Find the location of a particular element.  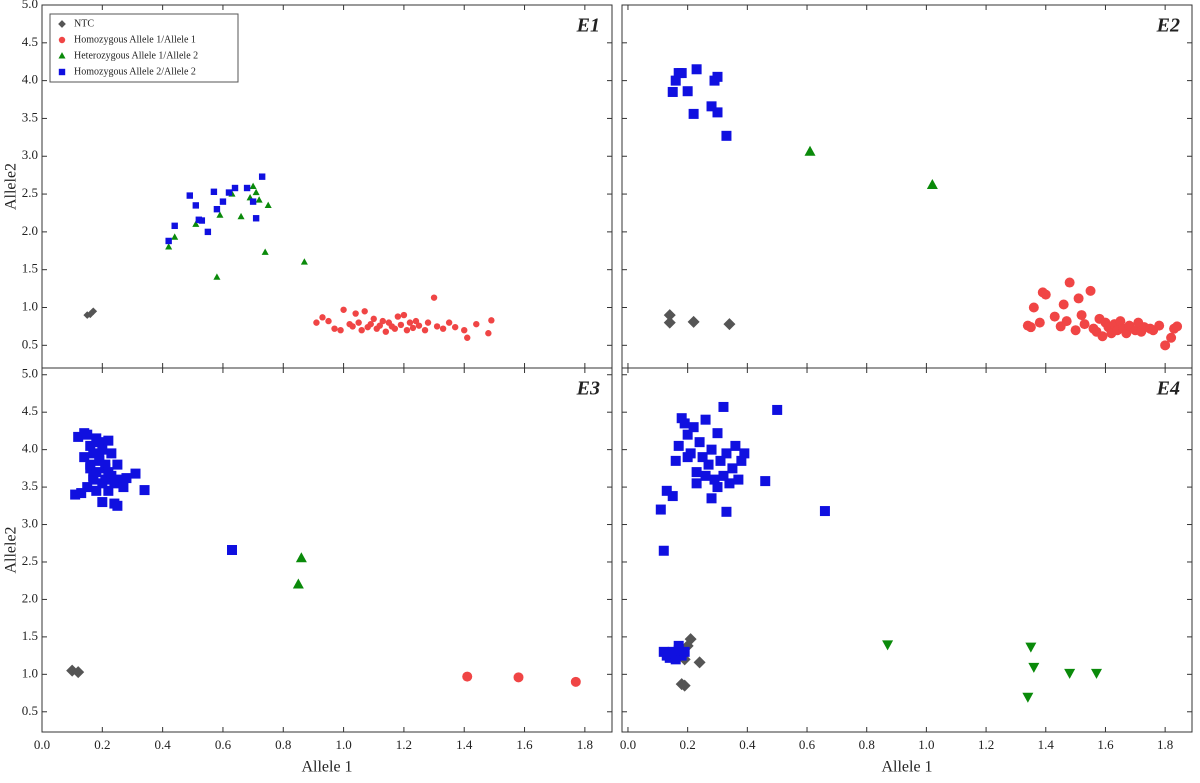

x-tick-label: 1.0 is located at coordinates (926, 744).